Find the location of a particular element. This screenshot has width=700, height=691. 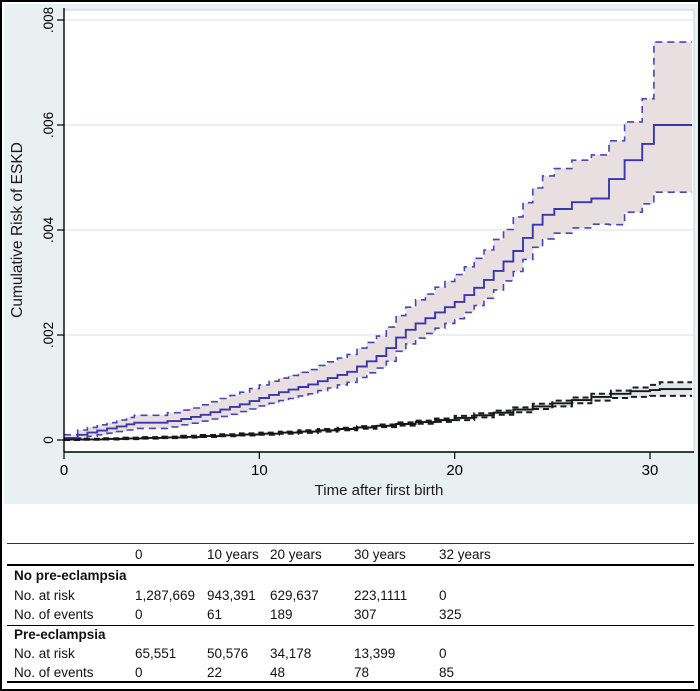

table-cell: 307 is located at coordinates (365, 615).